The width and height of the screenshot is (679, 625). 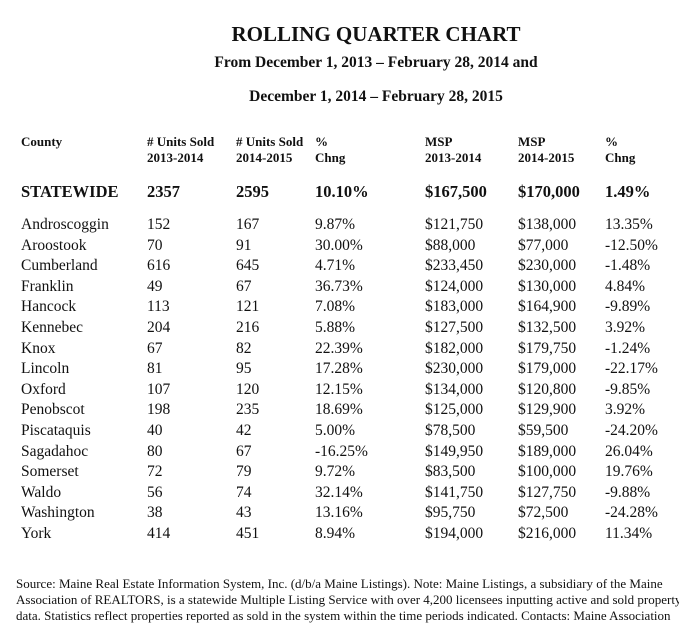 I want to click on table-cell: 38, so click(x=155, y=513).